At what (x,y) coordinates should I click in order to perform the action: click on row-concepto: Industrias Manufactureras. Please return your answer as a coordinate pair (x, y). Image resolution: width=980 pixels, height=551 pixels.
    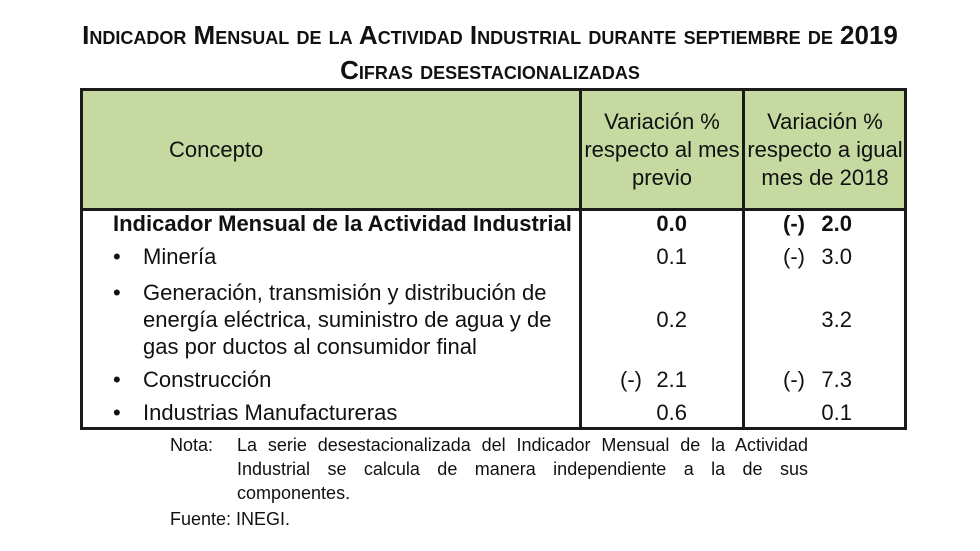
    Looking at the image, I should click on (270, 412).